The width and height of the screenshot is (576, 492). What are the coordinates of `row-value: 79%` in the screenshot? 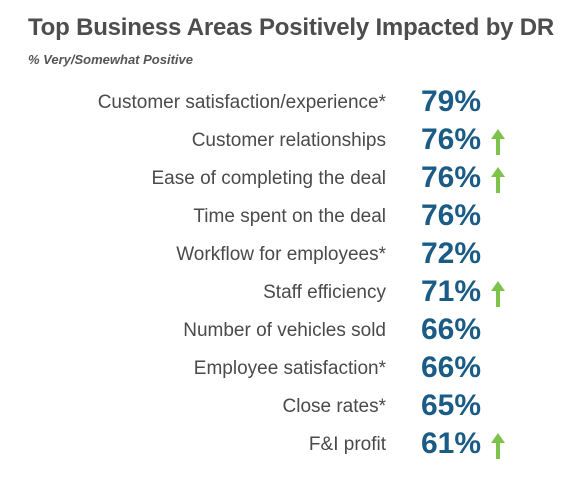 It's located at (451, 101).